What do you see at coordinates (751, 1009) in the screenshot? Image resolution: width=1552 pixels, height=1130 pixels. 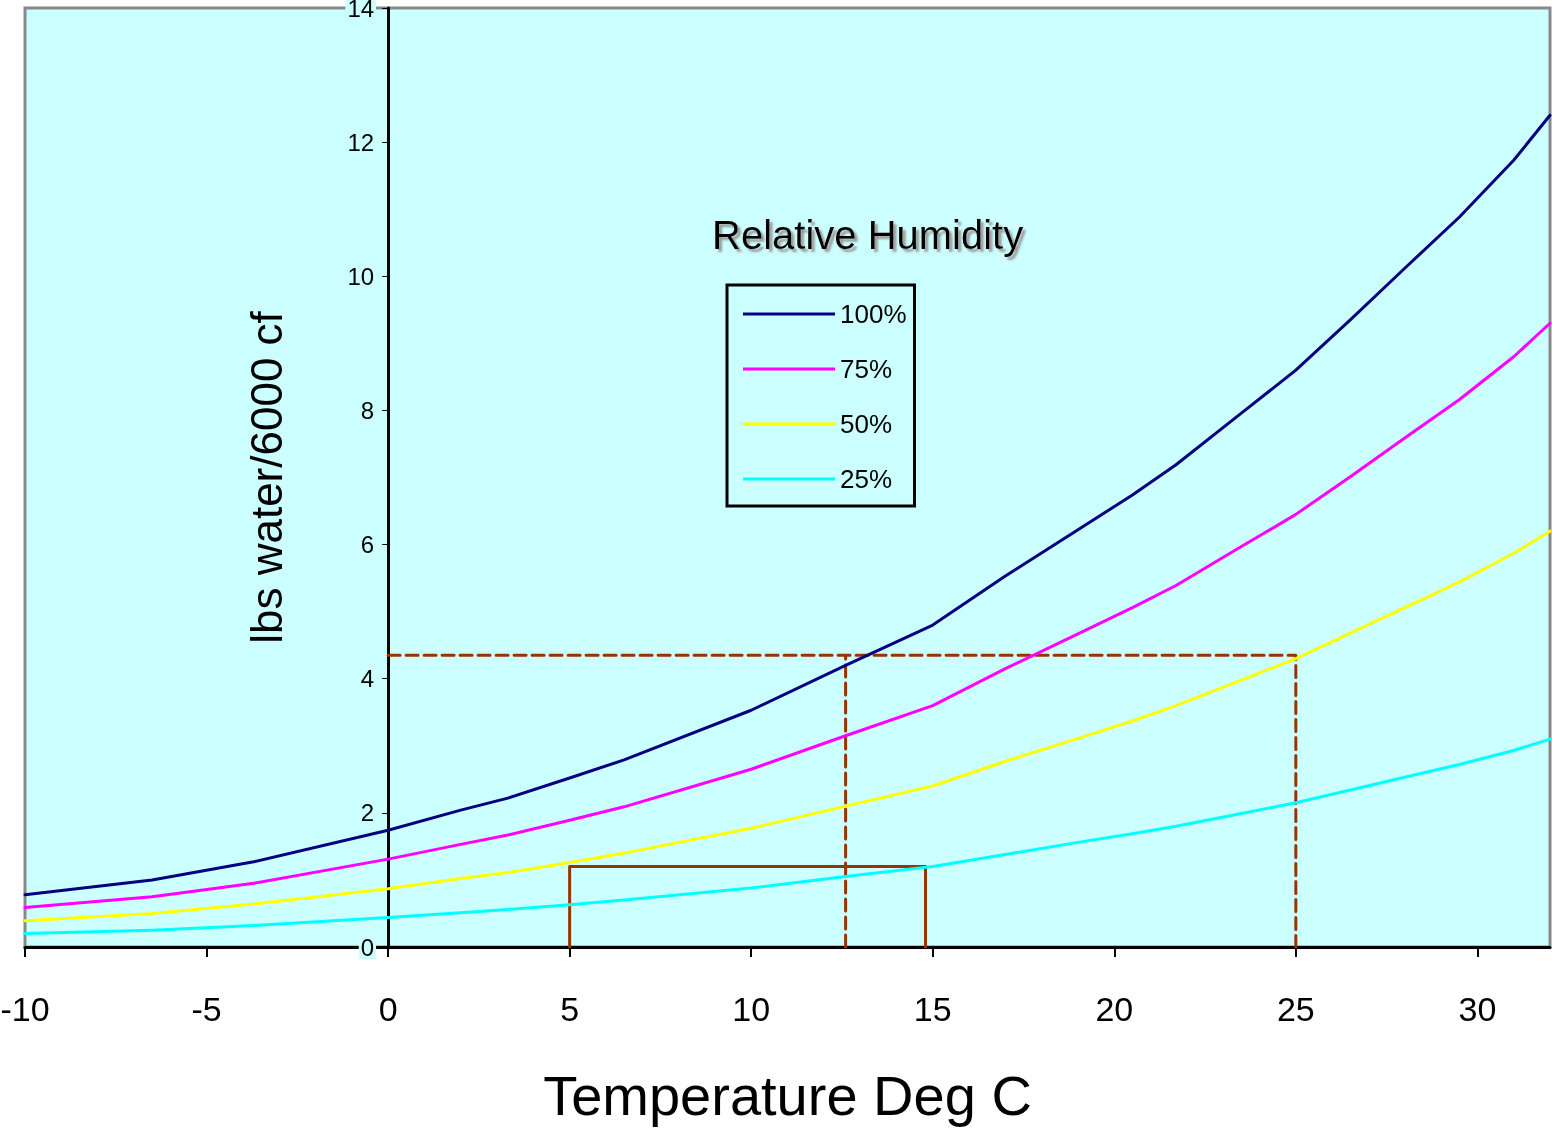 I see `x-tick-label: 10` at bounding box center [751, 1009].